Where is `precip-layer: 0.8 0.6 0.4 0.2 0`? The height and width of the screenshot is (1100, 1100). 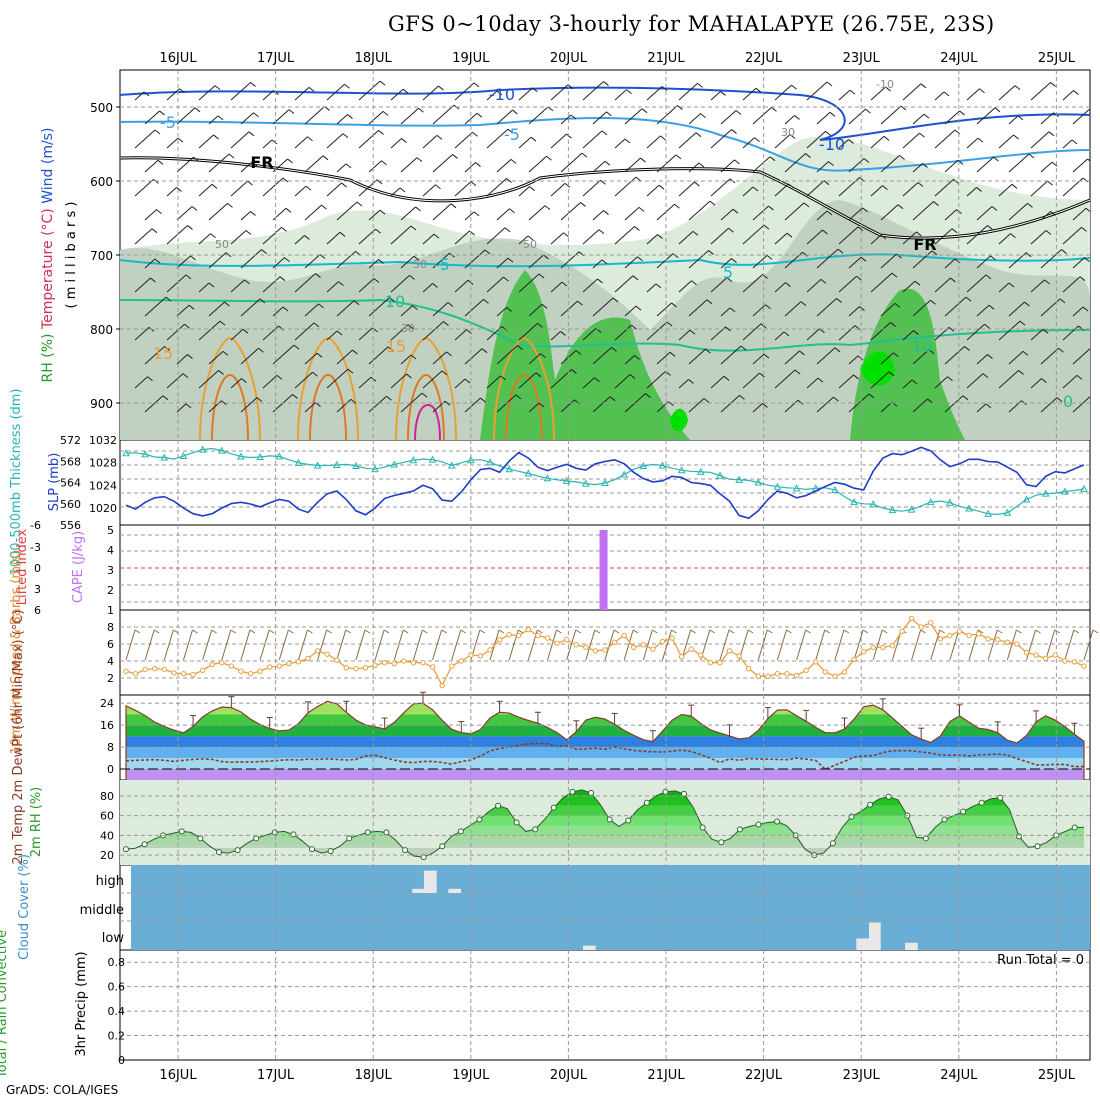
precip-layer: 0.8 0.6 0.4 0.2 0 is located at coordinates (599, 1008).